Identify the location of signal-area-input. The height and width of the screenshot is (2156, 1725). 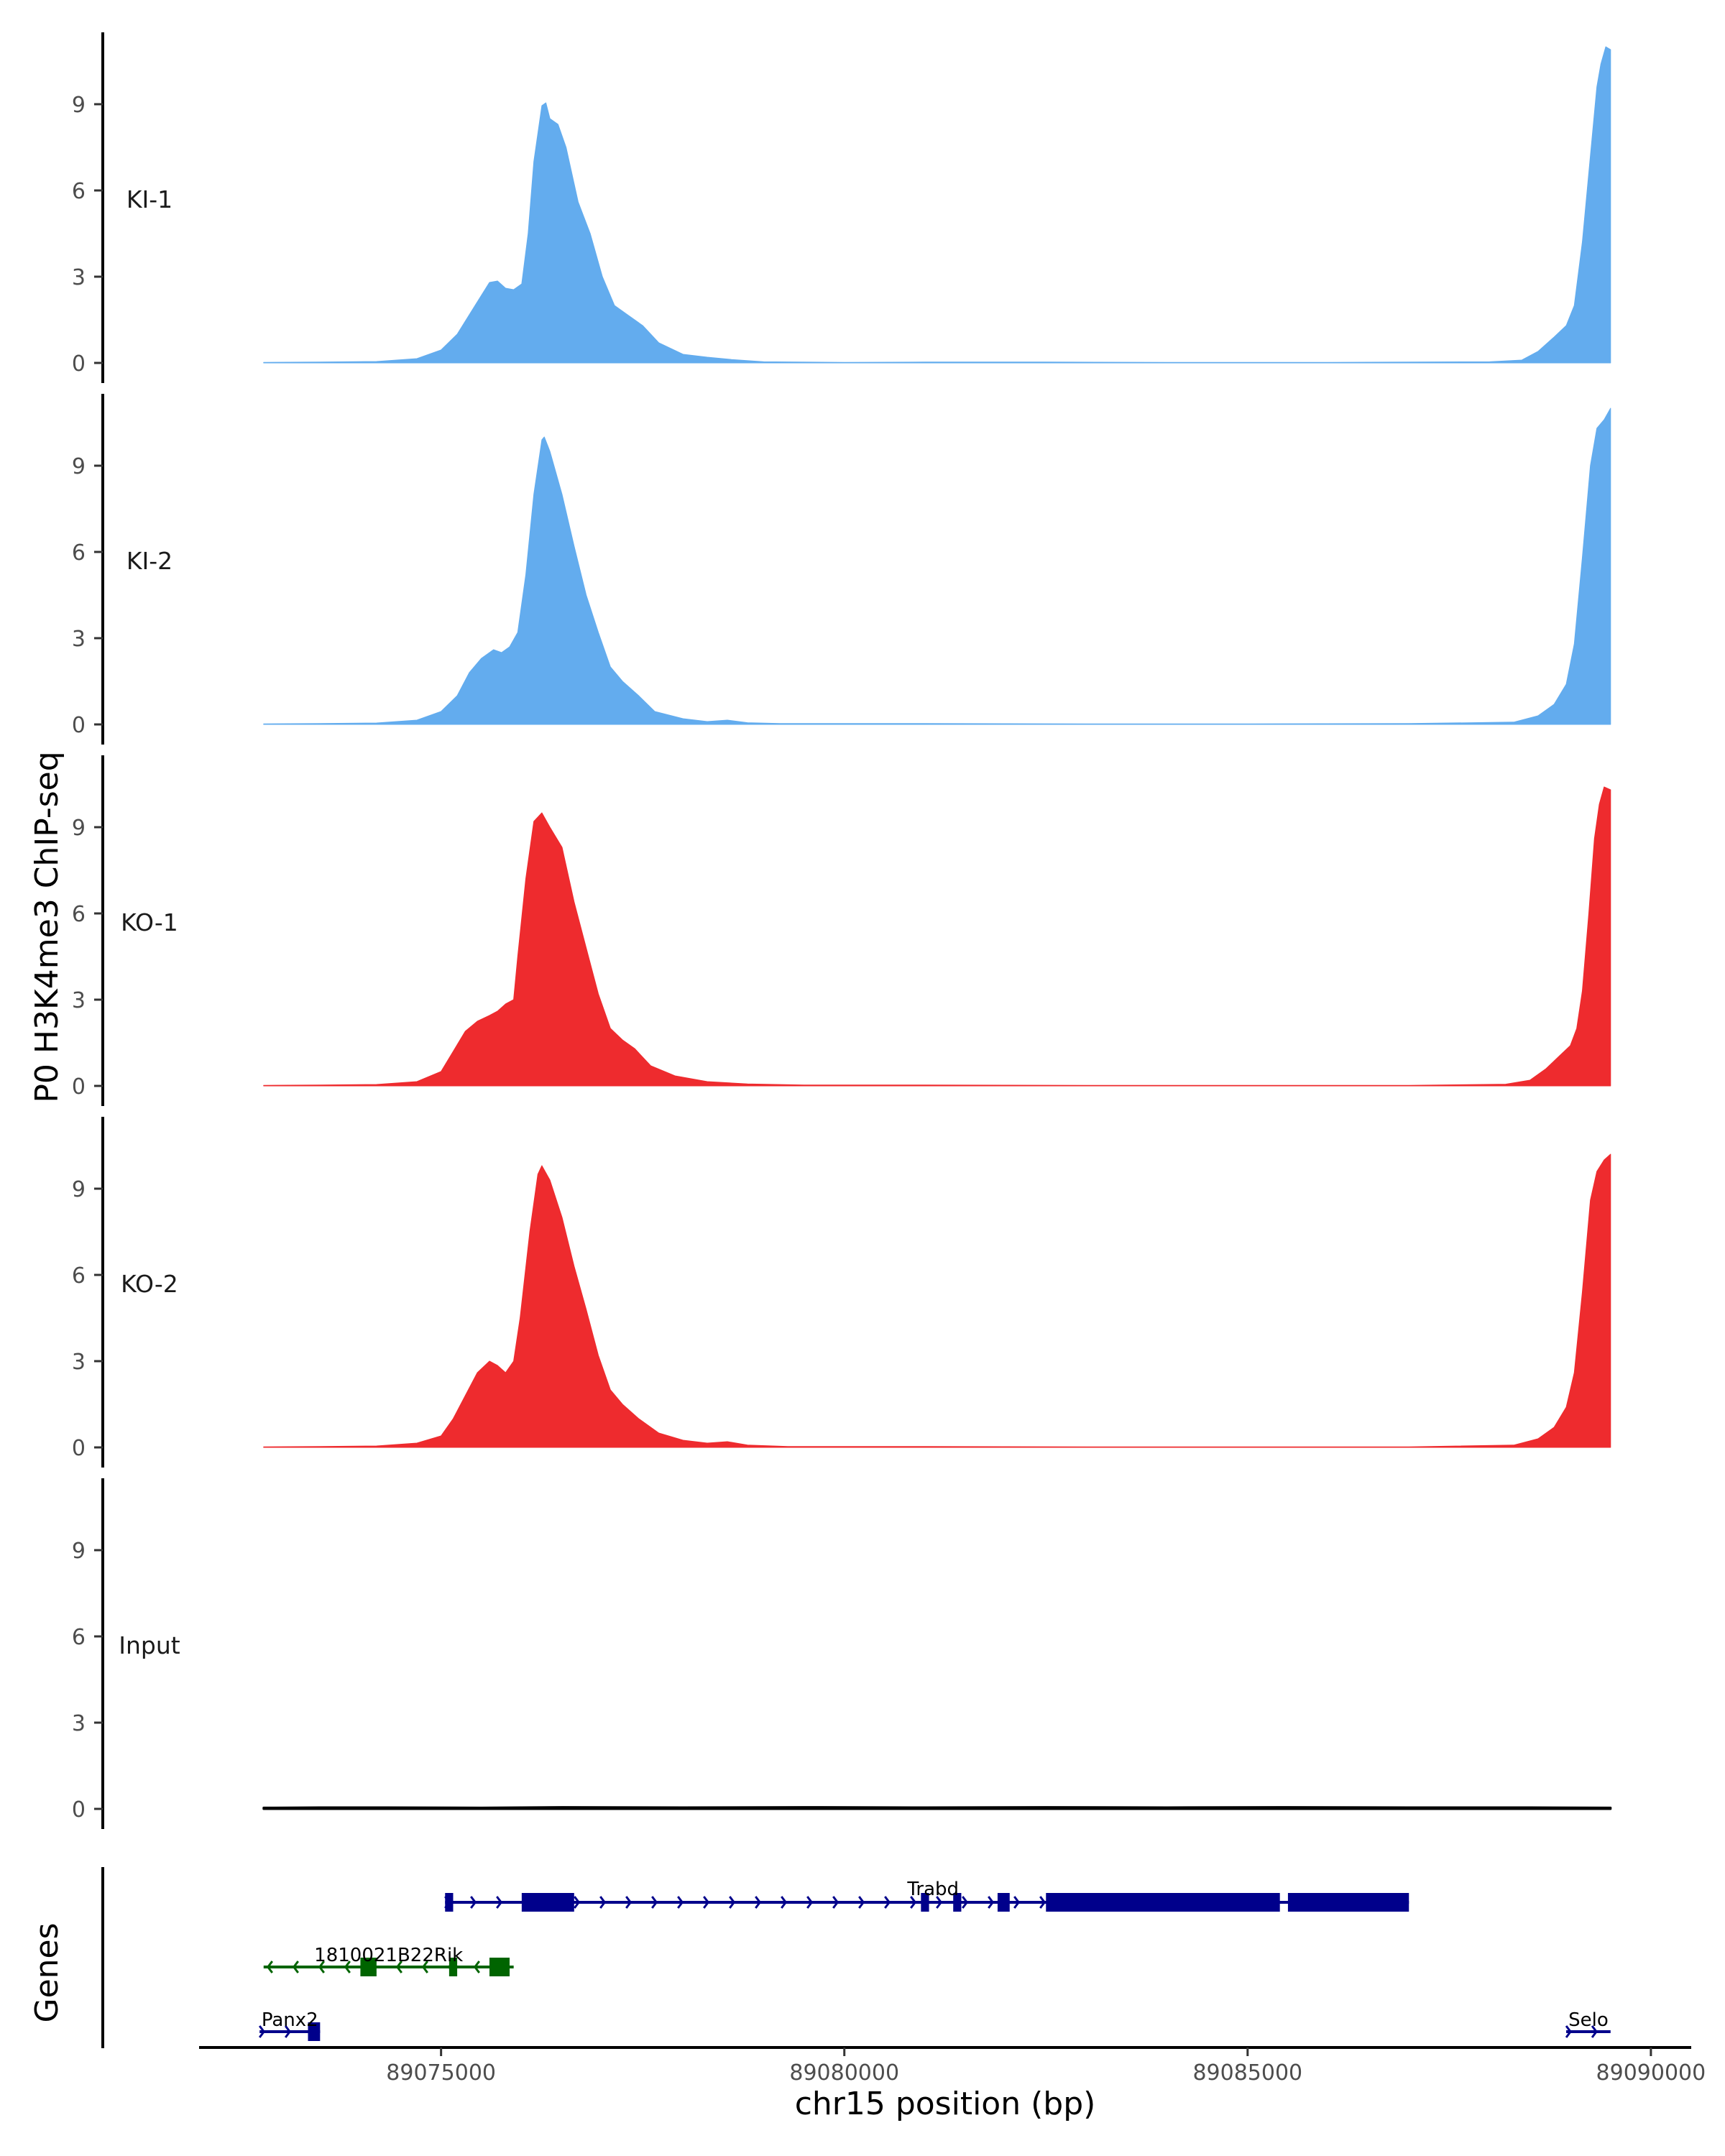
(937, 1808).